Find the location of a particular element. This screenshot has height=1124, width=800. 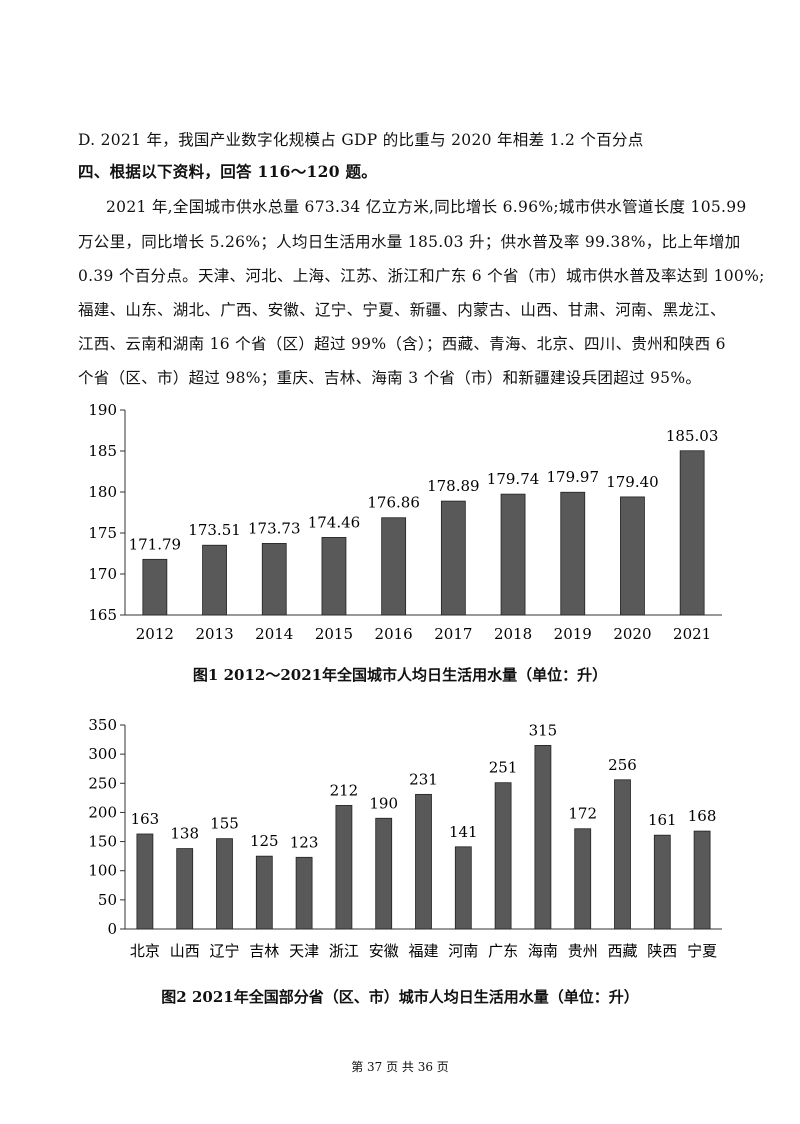

chart-2-caption: 图2 2021年全国部分省（区、市）城市人均日生活用水量（单位：升） is located at coordinates (400, 997).